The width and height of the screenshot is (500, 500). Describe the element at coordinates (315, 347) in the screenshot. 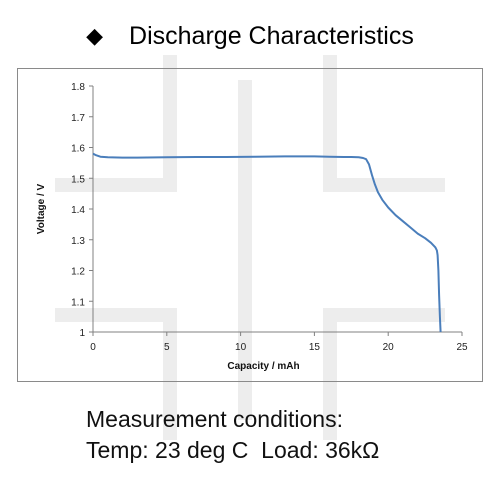

I see `x-tick-label: 15` at that location.